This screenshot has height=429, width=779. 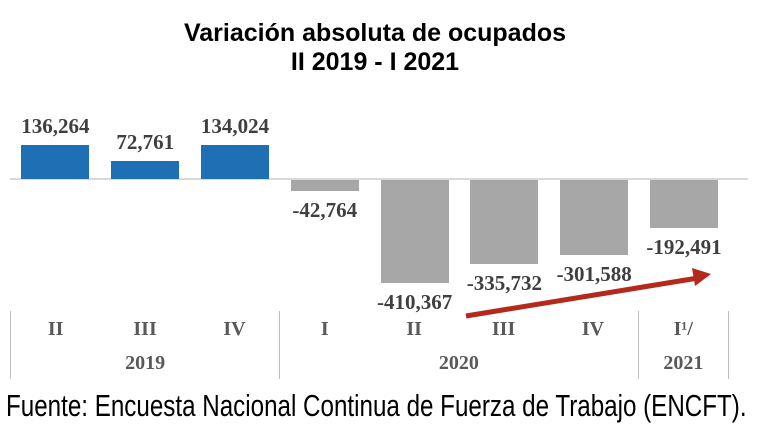 What do you see at coordinates (145, 170) in the screenshot?
I see `bar-iii-2019` at bounding box center [145, 170].